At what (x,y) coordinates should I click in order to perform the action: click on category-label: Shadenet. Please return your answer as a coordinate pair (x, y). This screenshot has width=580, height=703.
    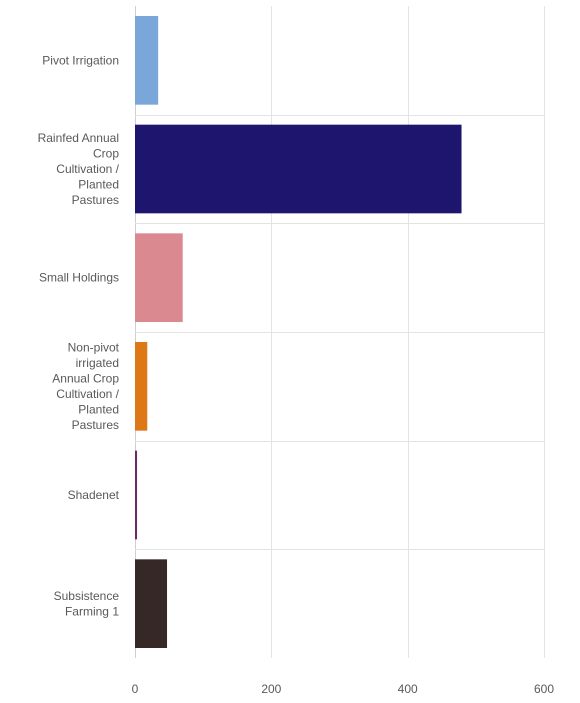
    Looking at the image, I should click on (94, 495).